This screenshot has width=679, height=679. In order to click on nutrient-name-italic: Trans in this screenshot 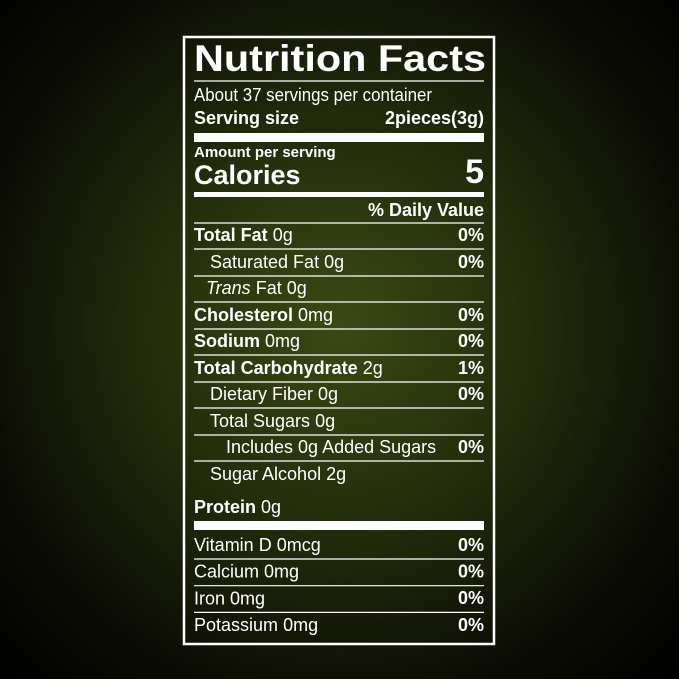, I will do `click(228, 288)`.